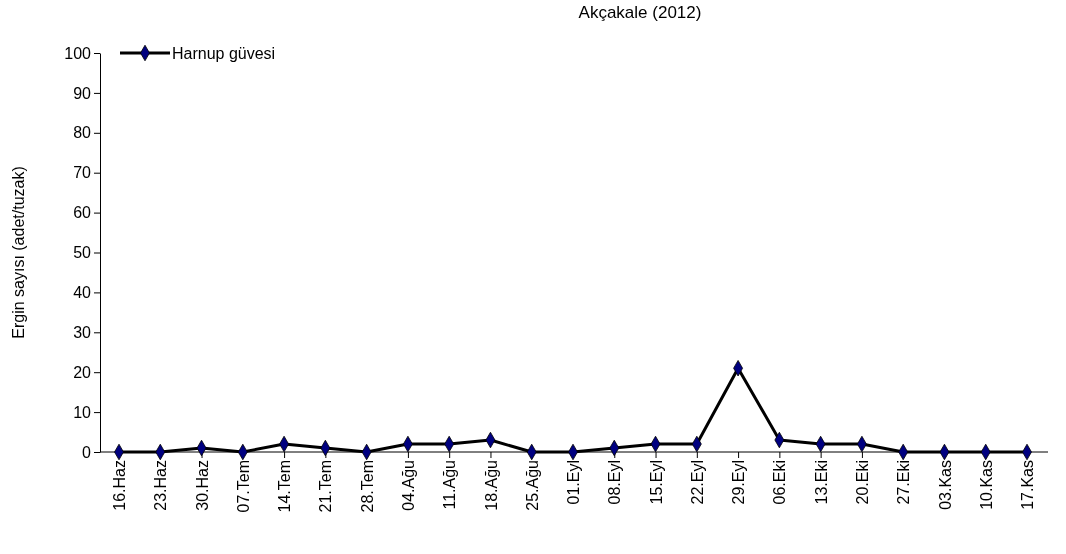  I want to click on x-tick-label: 27.Eki, so click(904, 482).